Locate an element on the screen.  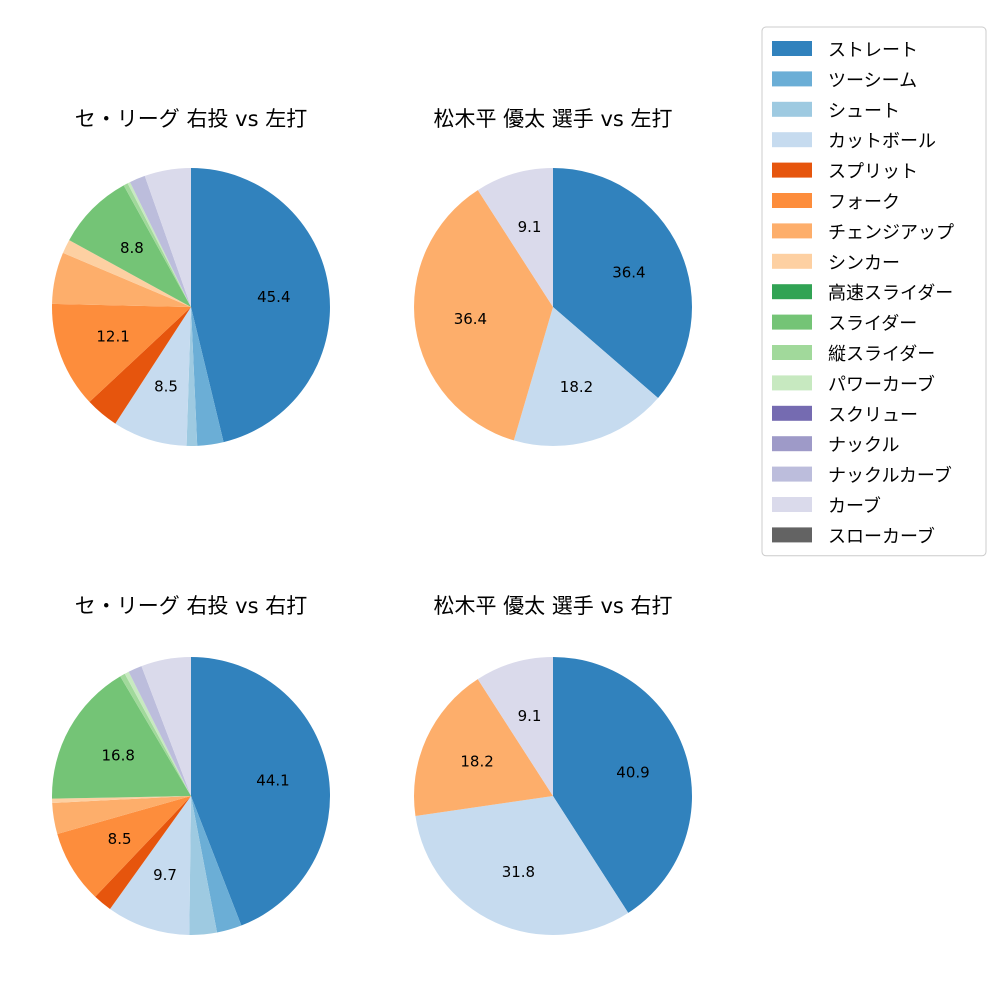
legend-item: スプリット is located at coordinates (845, 172).